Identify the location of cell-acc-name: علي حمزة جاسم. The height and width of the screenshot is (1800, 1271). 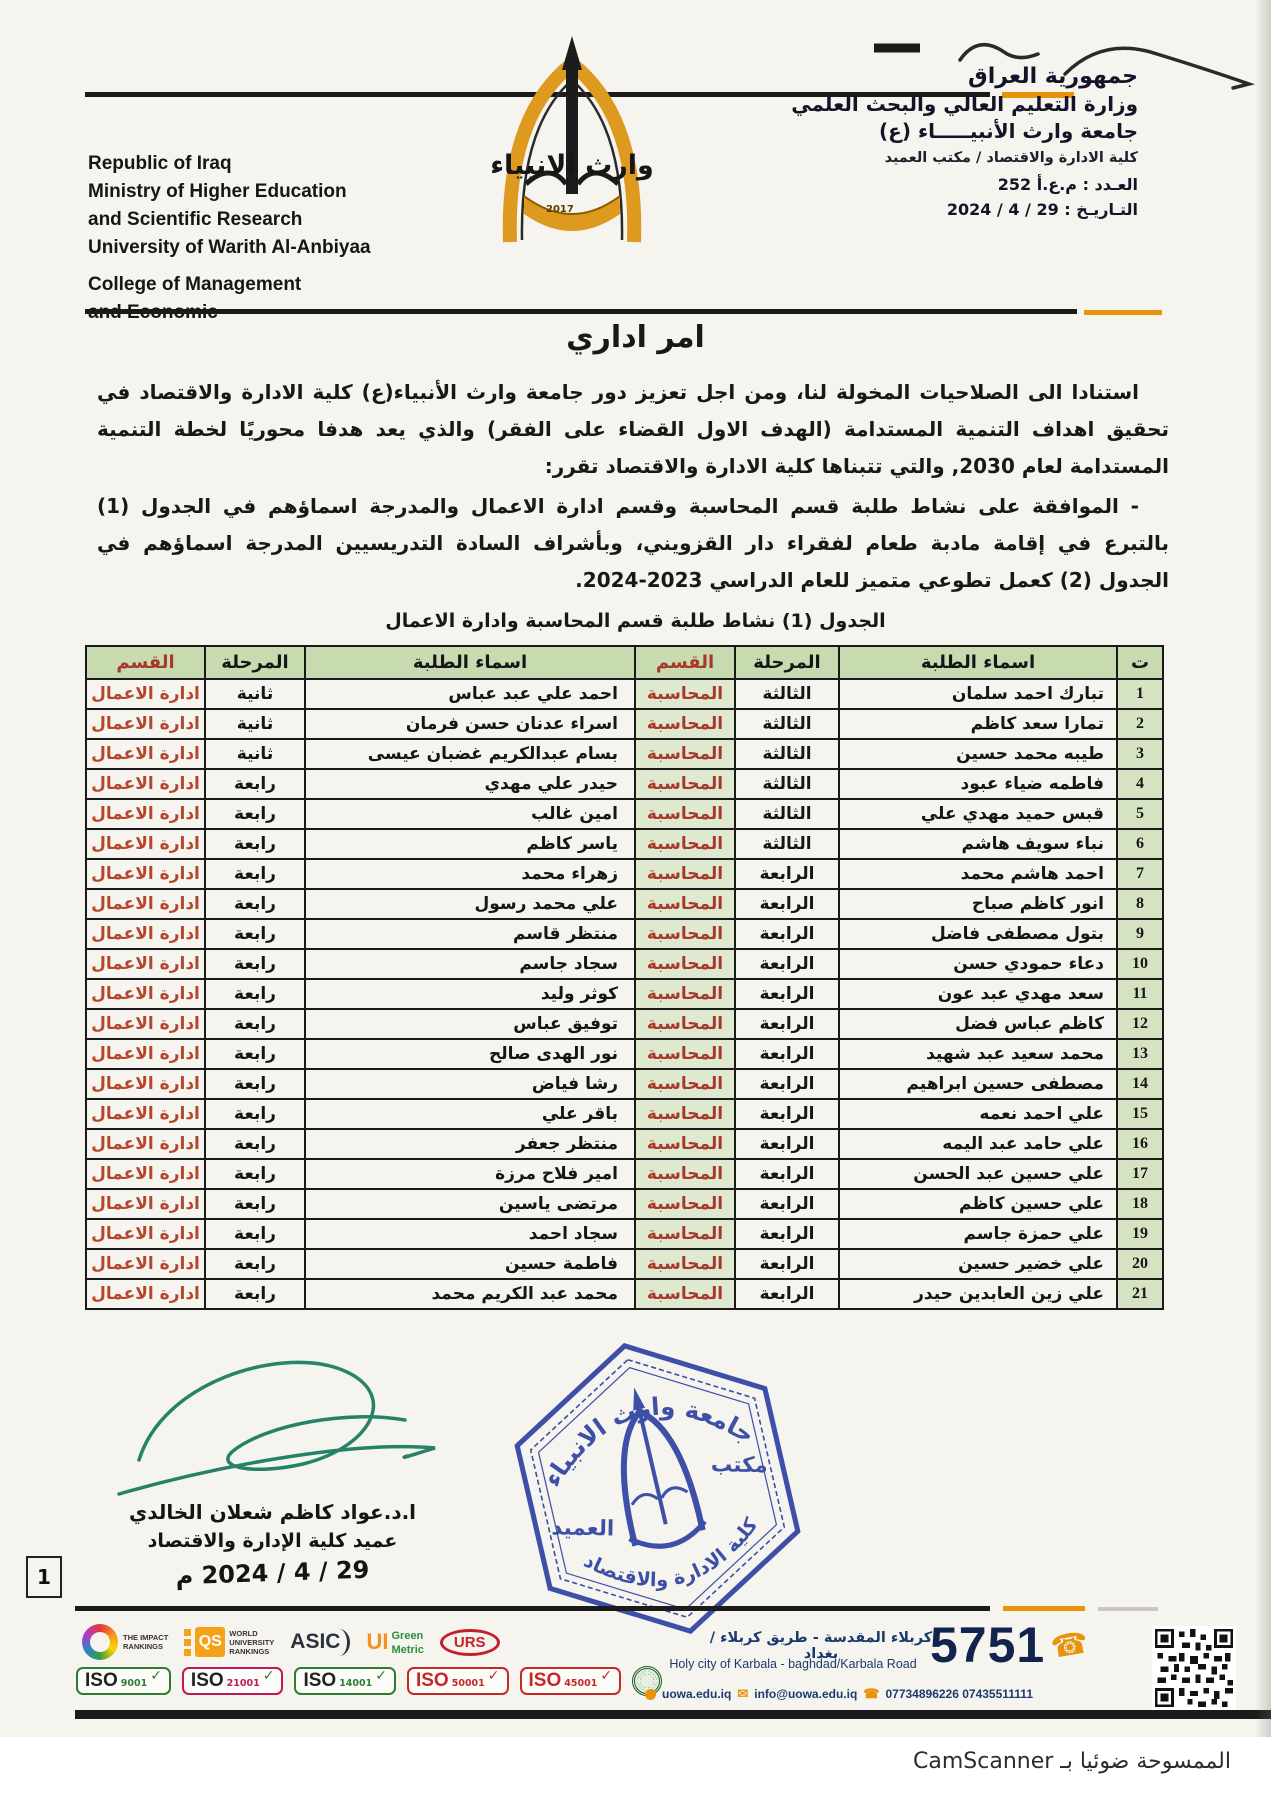
(978, 1234).